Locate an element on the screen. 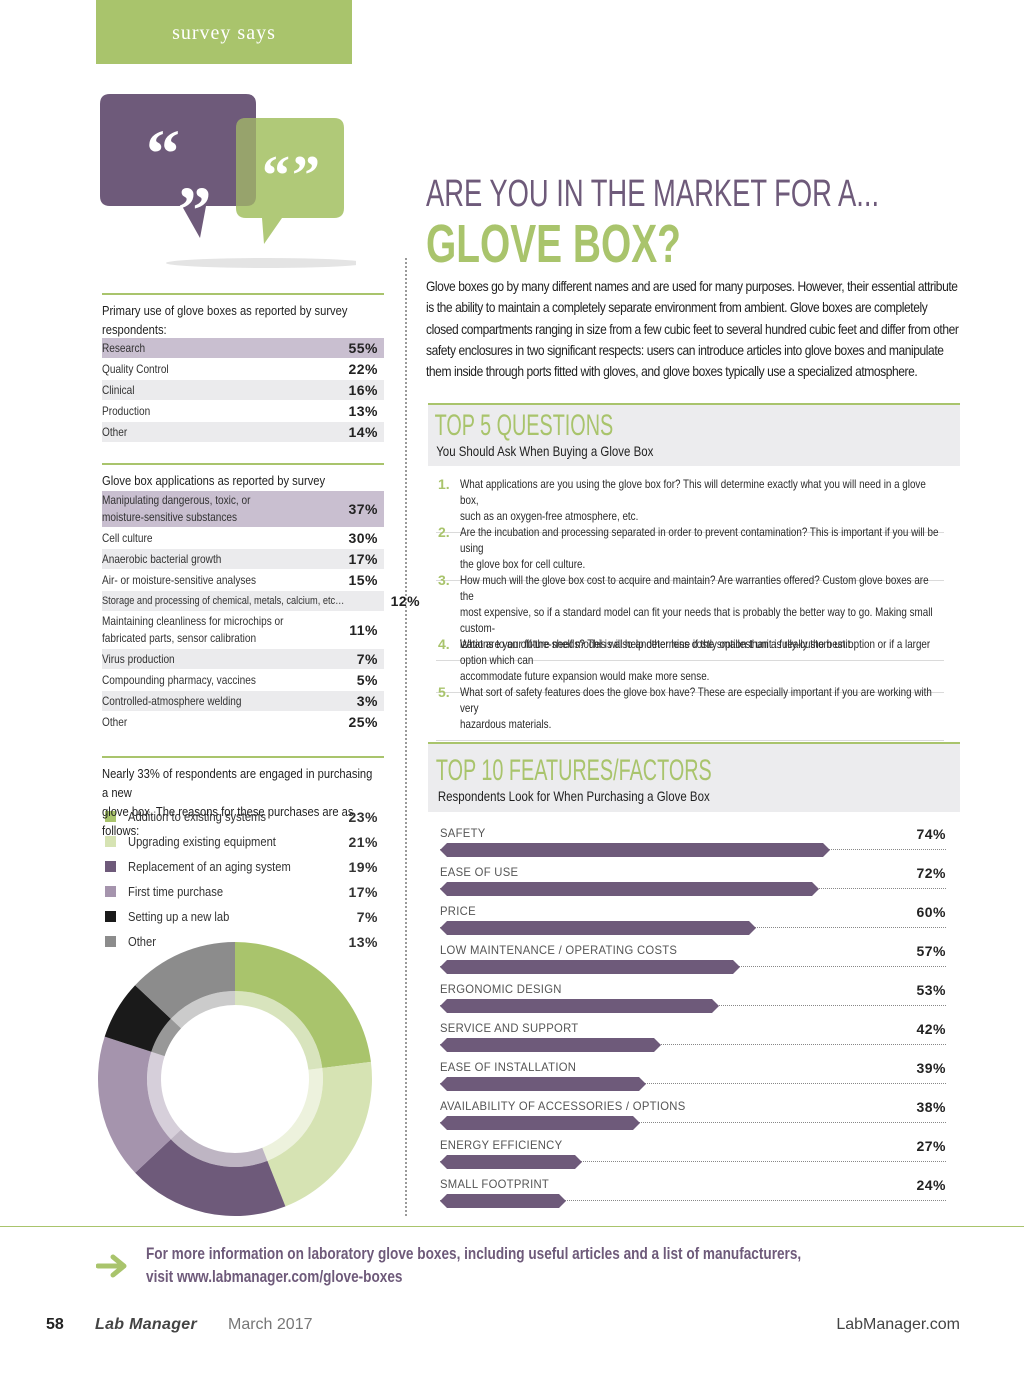 This screenshot has width=1024, height=1376. feature-value: 24% is located at coordinates (931, 1185).